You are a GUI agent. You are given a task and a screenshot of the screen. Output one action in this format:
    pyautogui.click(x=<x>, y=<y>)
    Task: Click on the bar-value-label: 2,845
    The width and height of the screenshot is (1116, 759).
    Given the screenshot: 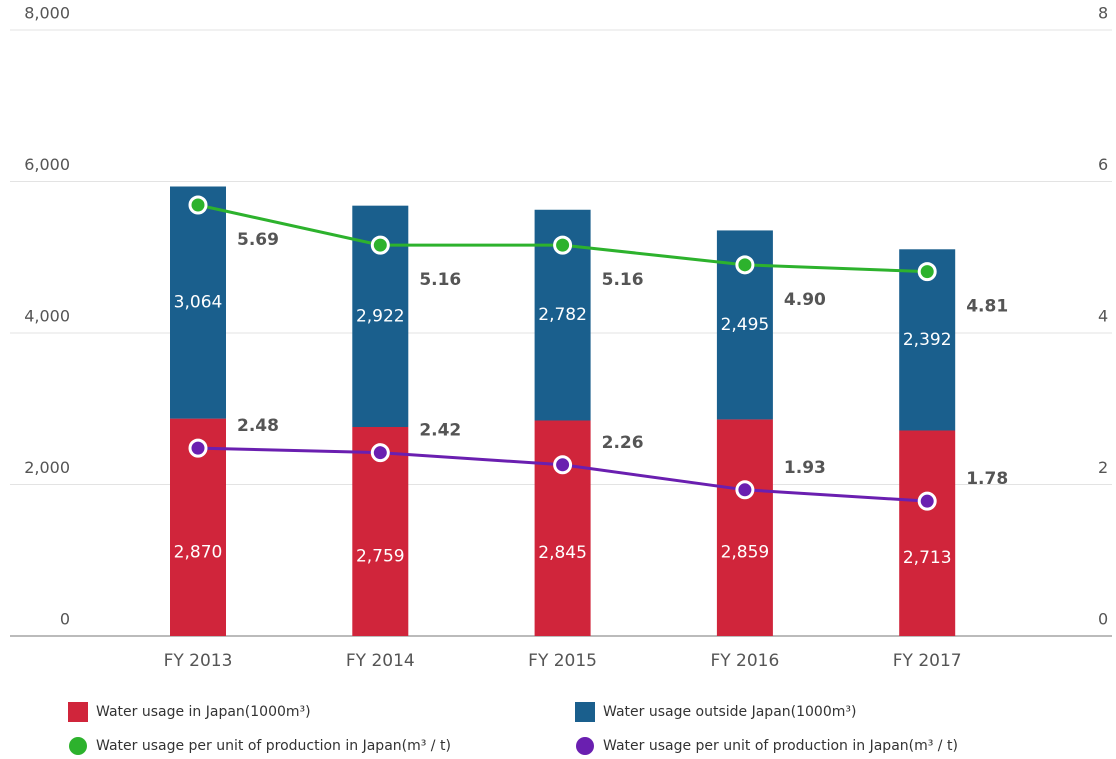 What is the action you would take?
    pyautogui.click(x=562, y=553)
    